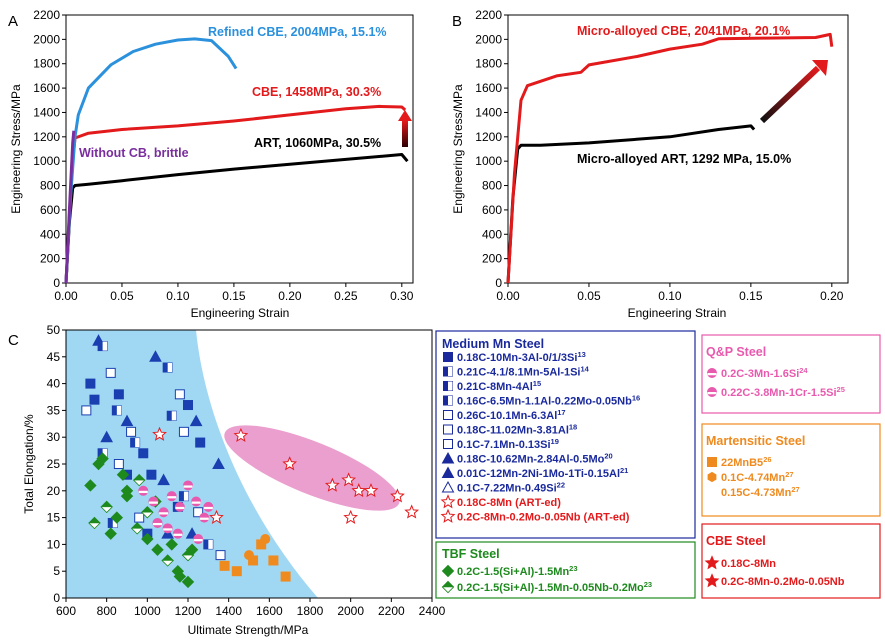 The height and width of the screenshot is (641, 885). What do you see at coordinates (402, 296) in the screenshot?
I see `x-tick-label: 0.30` at bounding box center [402, 296].